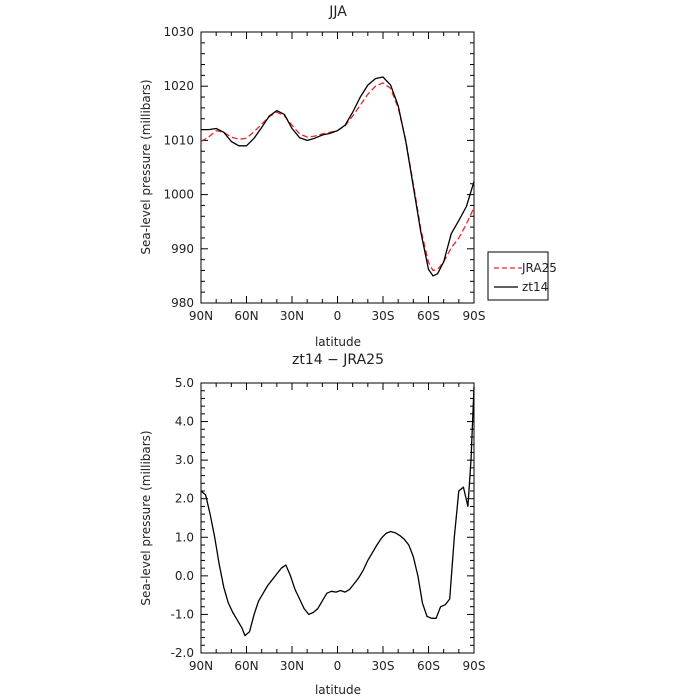 This screenshot has height=700, width=700. I want to click on top-y-tick-label: 980, so click(182, 303).